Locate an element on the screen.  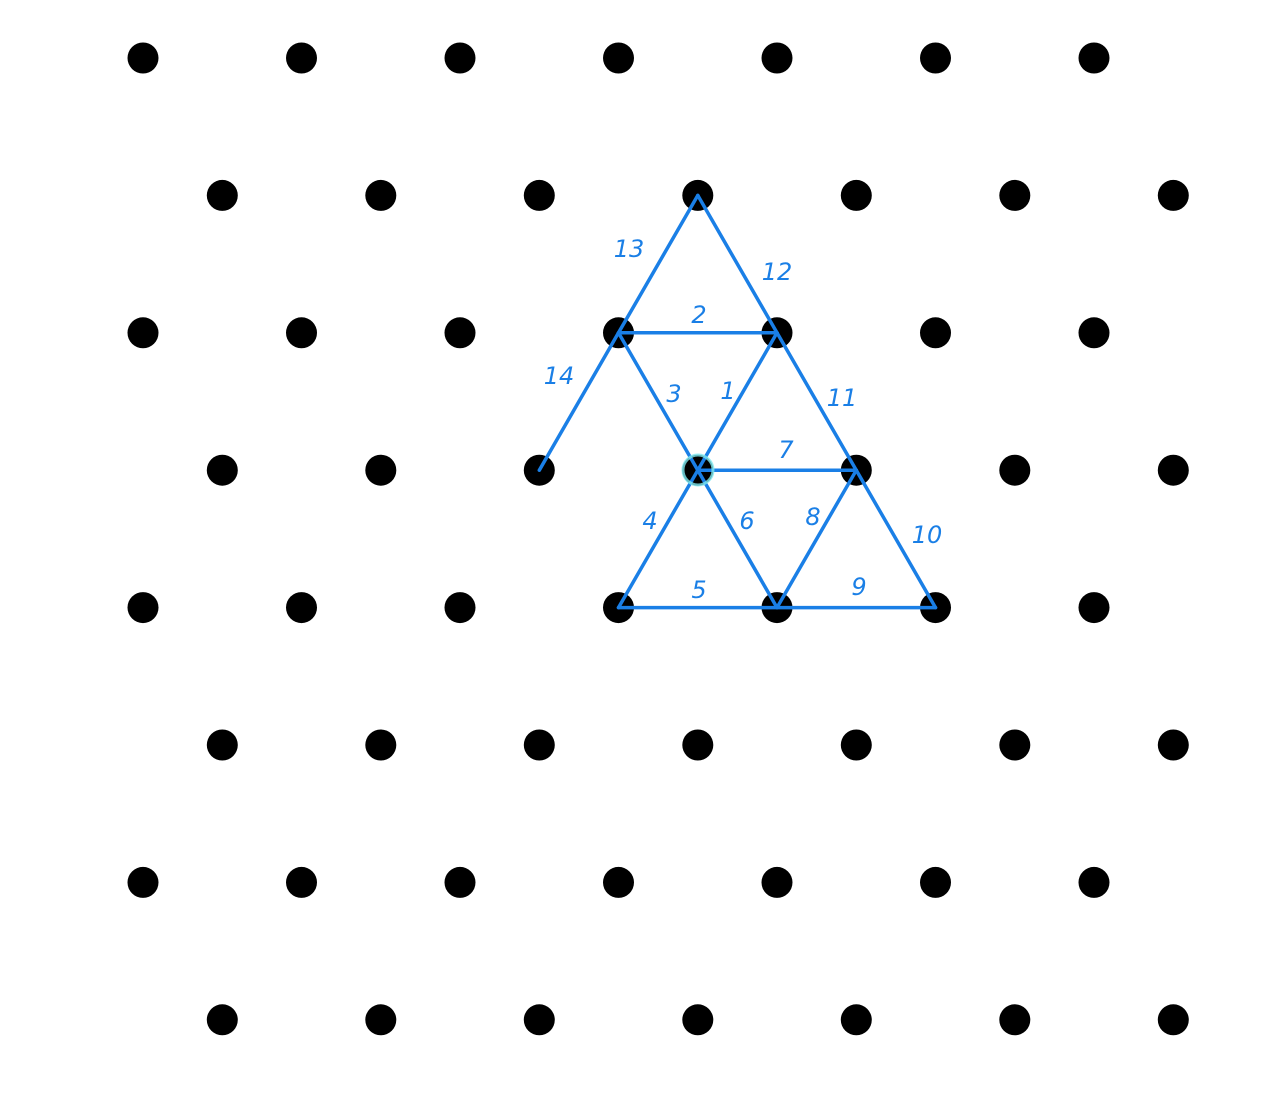
segment-label-9: 9 is located at coordinates (858, 587).